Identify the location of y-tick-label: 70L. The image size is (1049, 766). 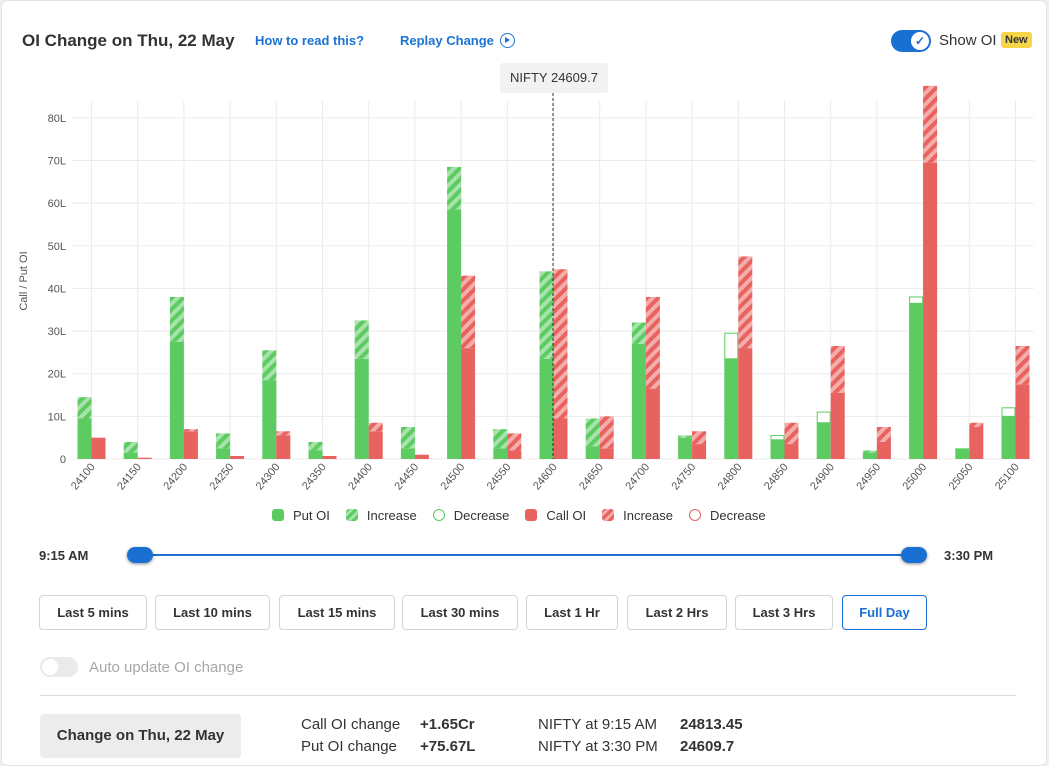
(57, 161).